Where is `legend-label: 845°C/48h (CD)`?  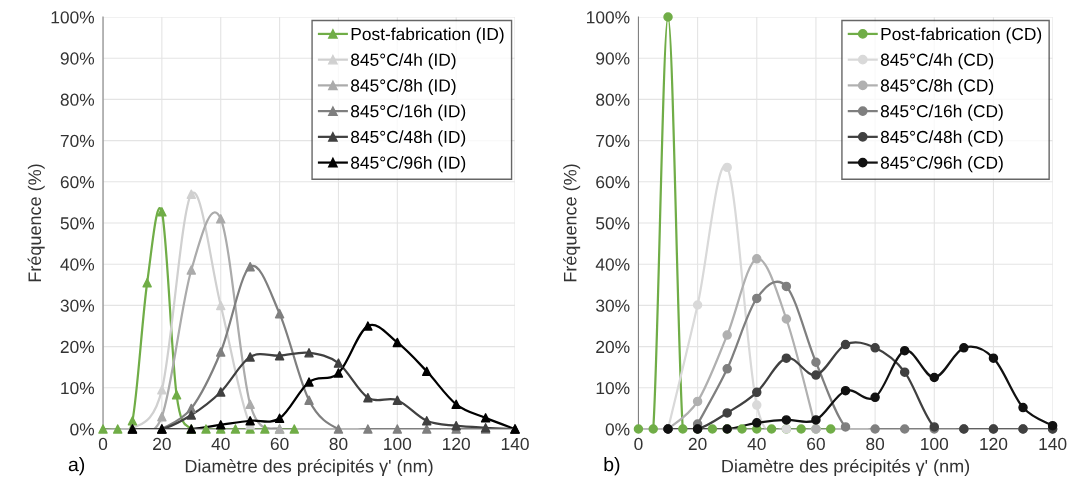
legend-label: 845°C/48h (CD) is located at coordinates (941, 138).